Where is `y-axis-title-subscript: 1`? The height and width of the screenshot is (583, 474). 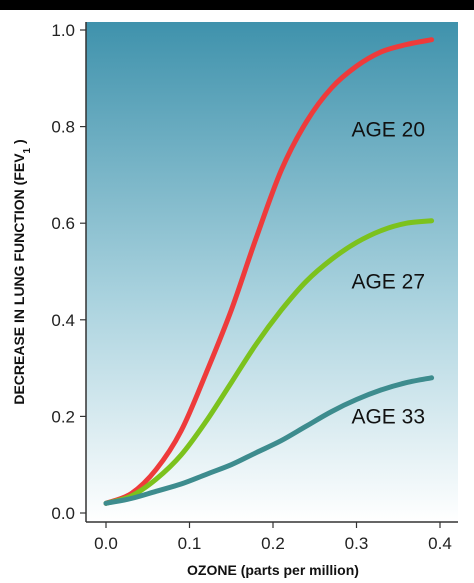 y-axis-title-subscript: 1 is located at coordinates (27, 150).